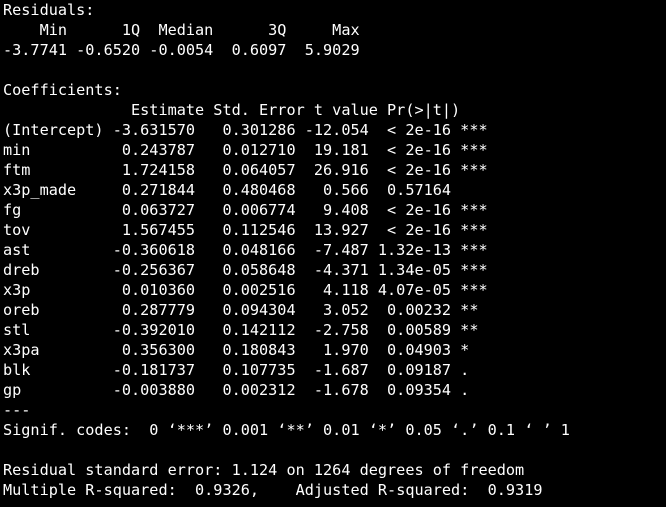 Image resolution: width=666 pixels, height=507 pixels. Describe the element at coordinates (245, 390) in the screenshot. I see `coef-row-gp: gp -0.003880 0.002312 -1.678 0.09354 .` at that location.